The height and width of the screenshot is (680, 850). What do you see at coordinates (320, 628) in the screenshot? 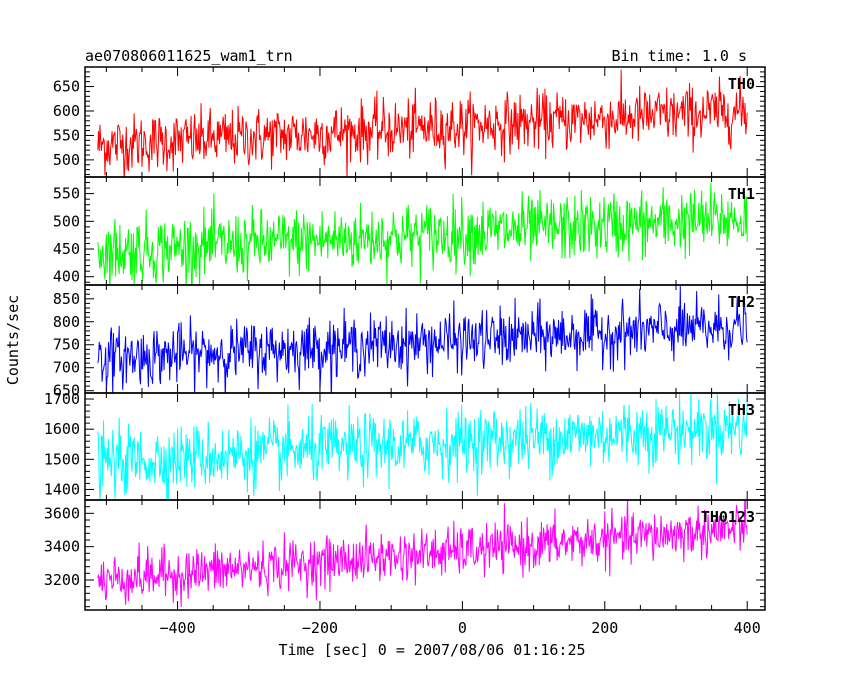
I see `x-tick-label: −200` at bounding box center [320, 628].